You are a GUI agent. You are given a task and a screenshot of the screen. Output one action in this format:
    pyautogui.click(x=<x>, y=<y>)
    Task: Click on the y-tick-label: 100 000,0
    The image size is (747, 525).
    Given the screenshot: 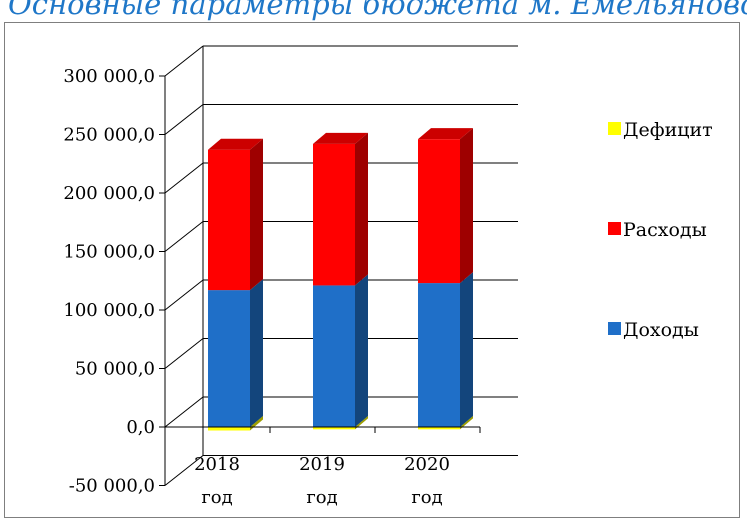 What is the action you would take?
    pyautogui.click(x=109, y=310)
    